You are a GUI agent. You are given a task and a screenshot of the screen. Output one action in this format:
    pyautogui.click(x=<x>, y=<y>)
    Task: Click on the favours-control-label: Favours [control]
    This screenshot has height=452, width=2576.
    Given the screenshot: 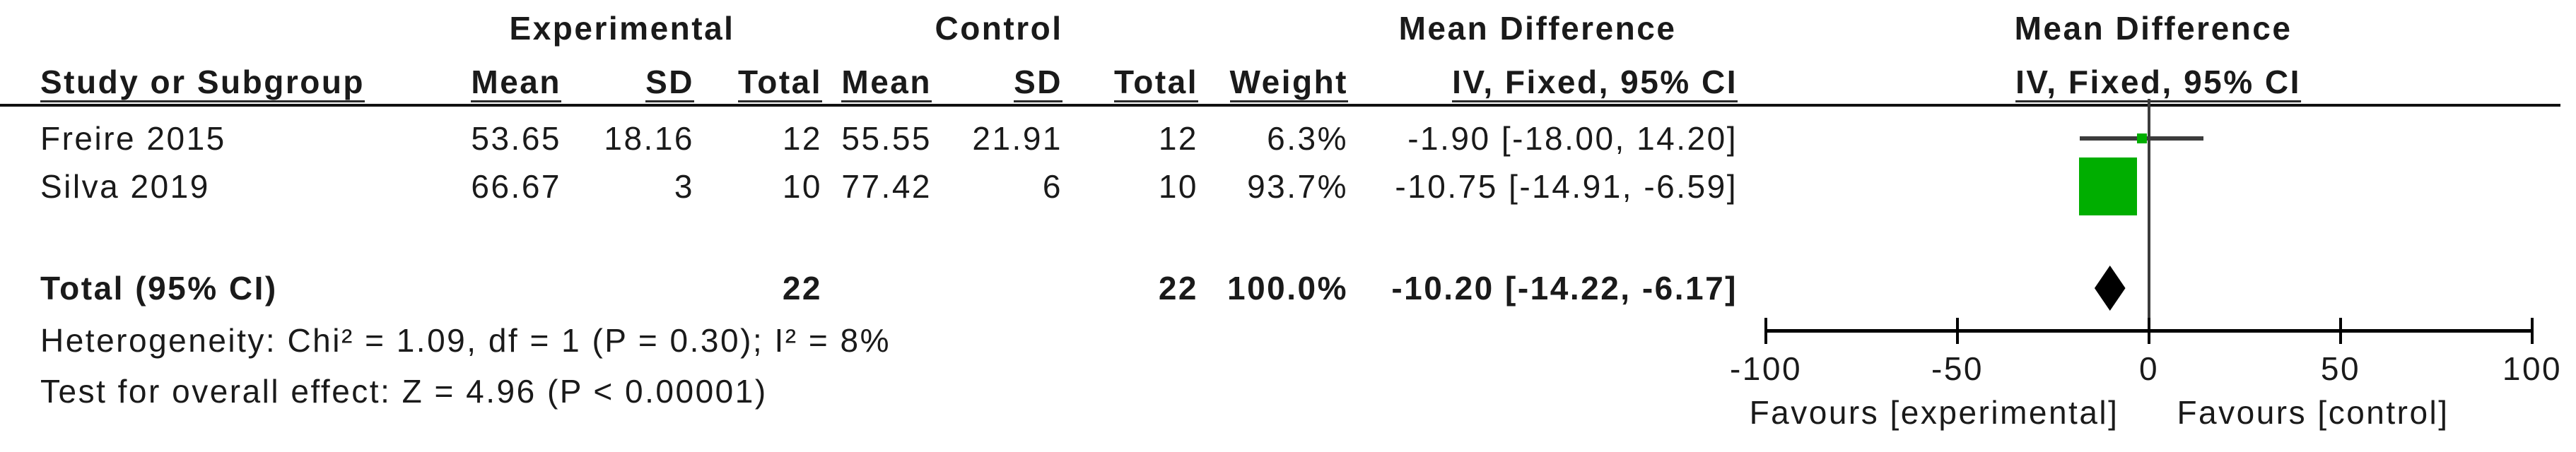 What is the action you would take?
    pyautogui.click(x=2313, y=413)
    